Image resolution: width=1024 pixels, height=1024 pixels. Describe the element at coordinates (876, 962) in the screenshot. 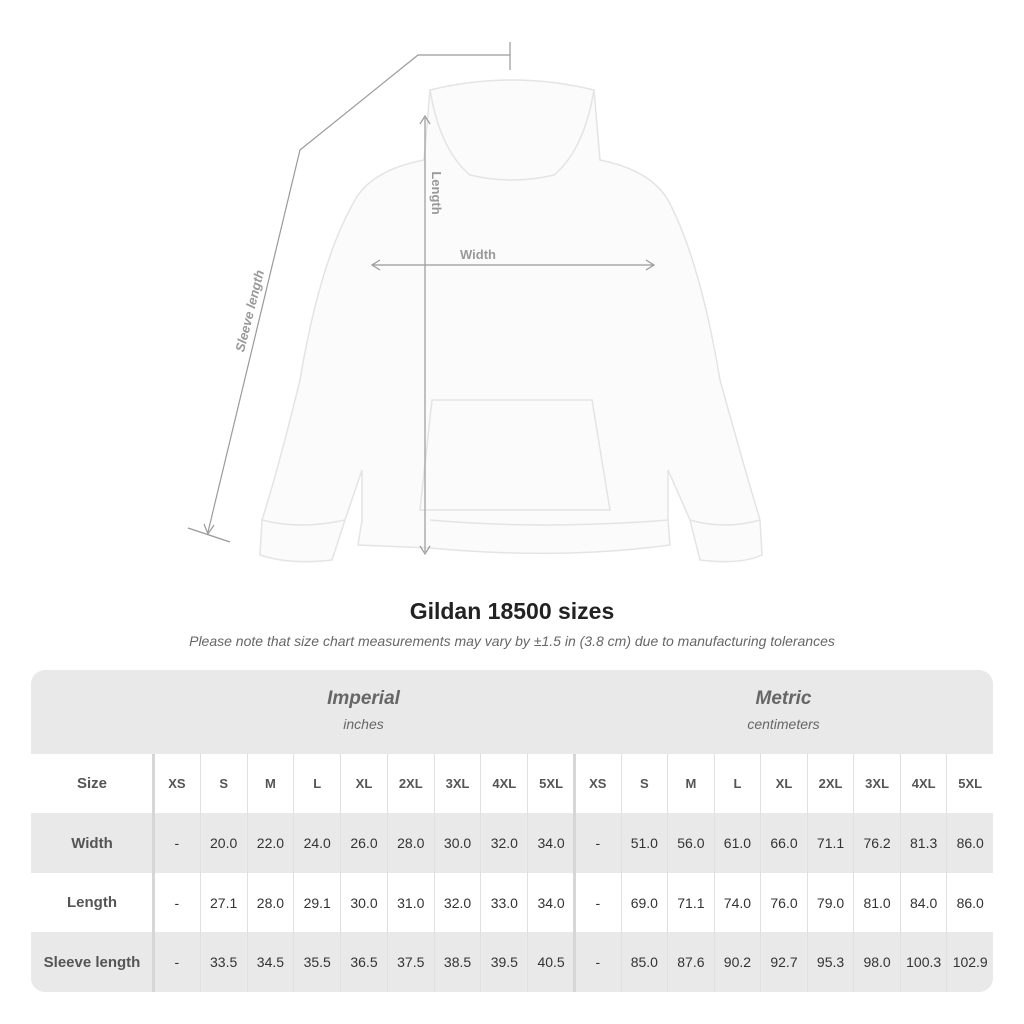

I see `value-cell: 98.0` at that location.